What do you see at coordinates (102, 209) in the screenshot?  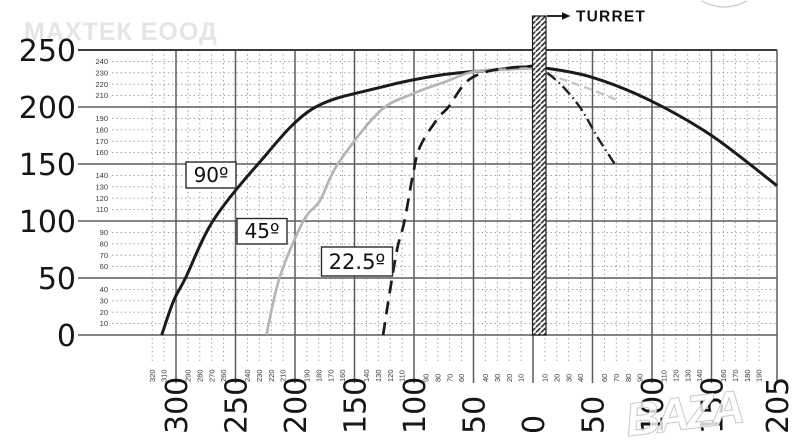 I see `y-minor-tick-label: 110` at bounding box center [102, 209].